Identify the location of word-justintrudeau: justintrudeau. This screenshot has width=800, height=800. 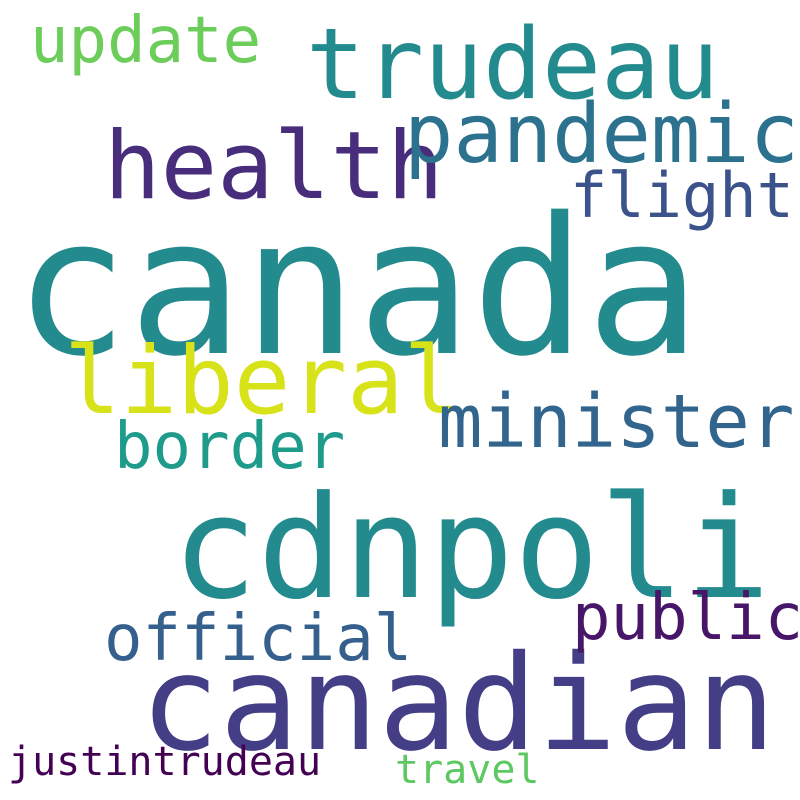
(165, 762).